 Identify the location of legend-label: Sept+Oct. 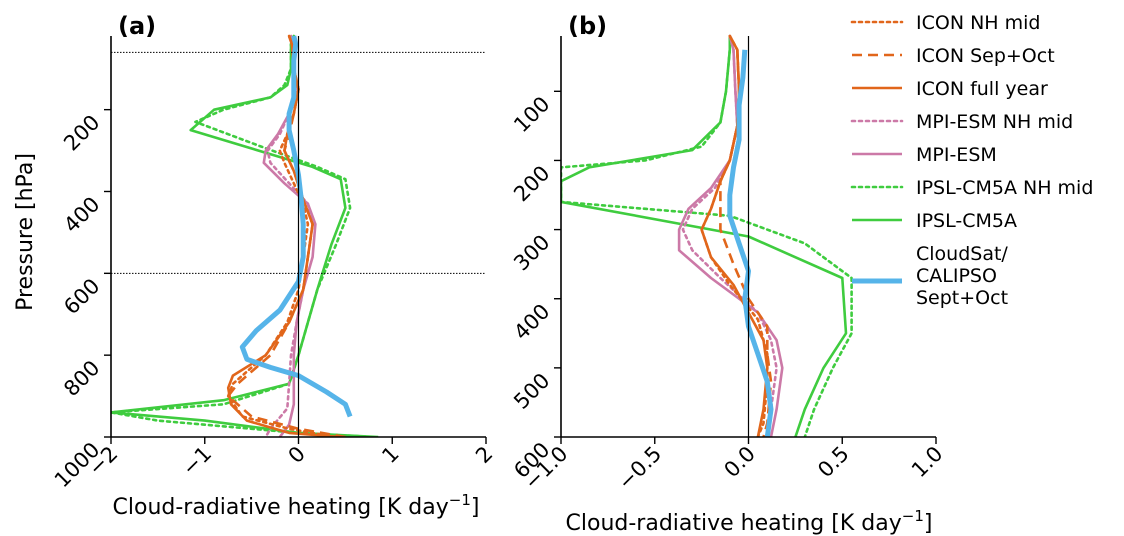
(962, 298).